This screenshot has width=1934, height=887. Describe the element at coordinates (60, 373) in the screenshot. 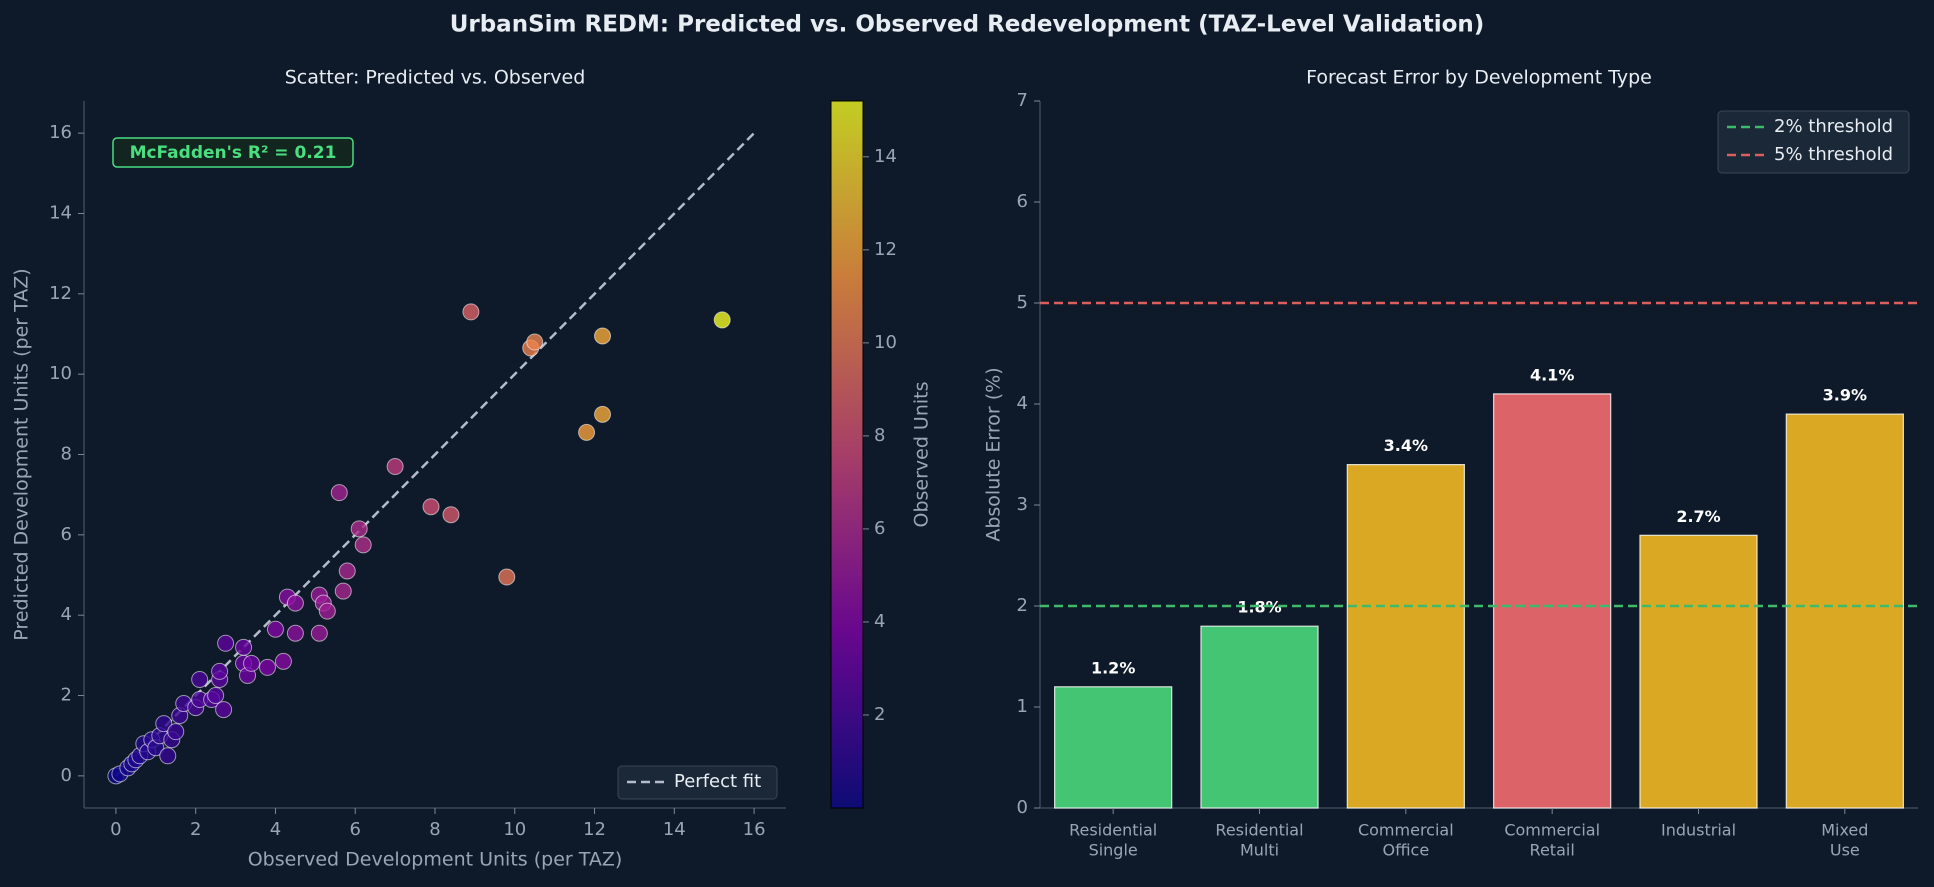

I see `y-tick-label: 10` at that location.